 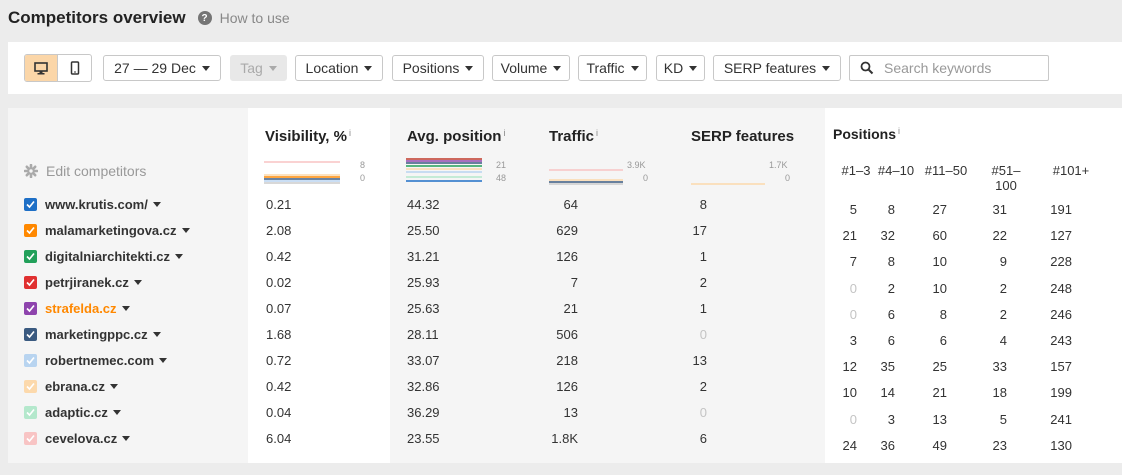 I want to click on positions-value: 22, so click(x=999, y=236).